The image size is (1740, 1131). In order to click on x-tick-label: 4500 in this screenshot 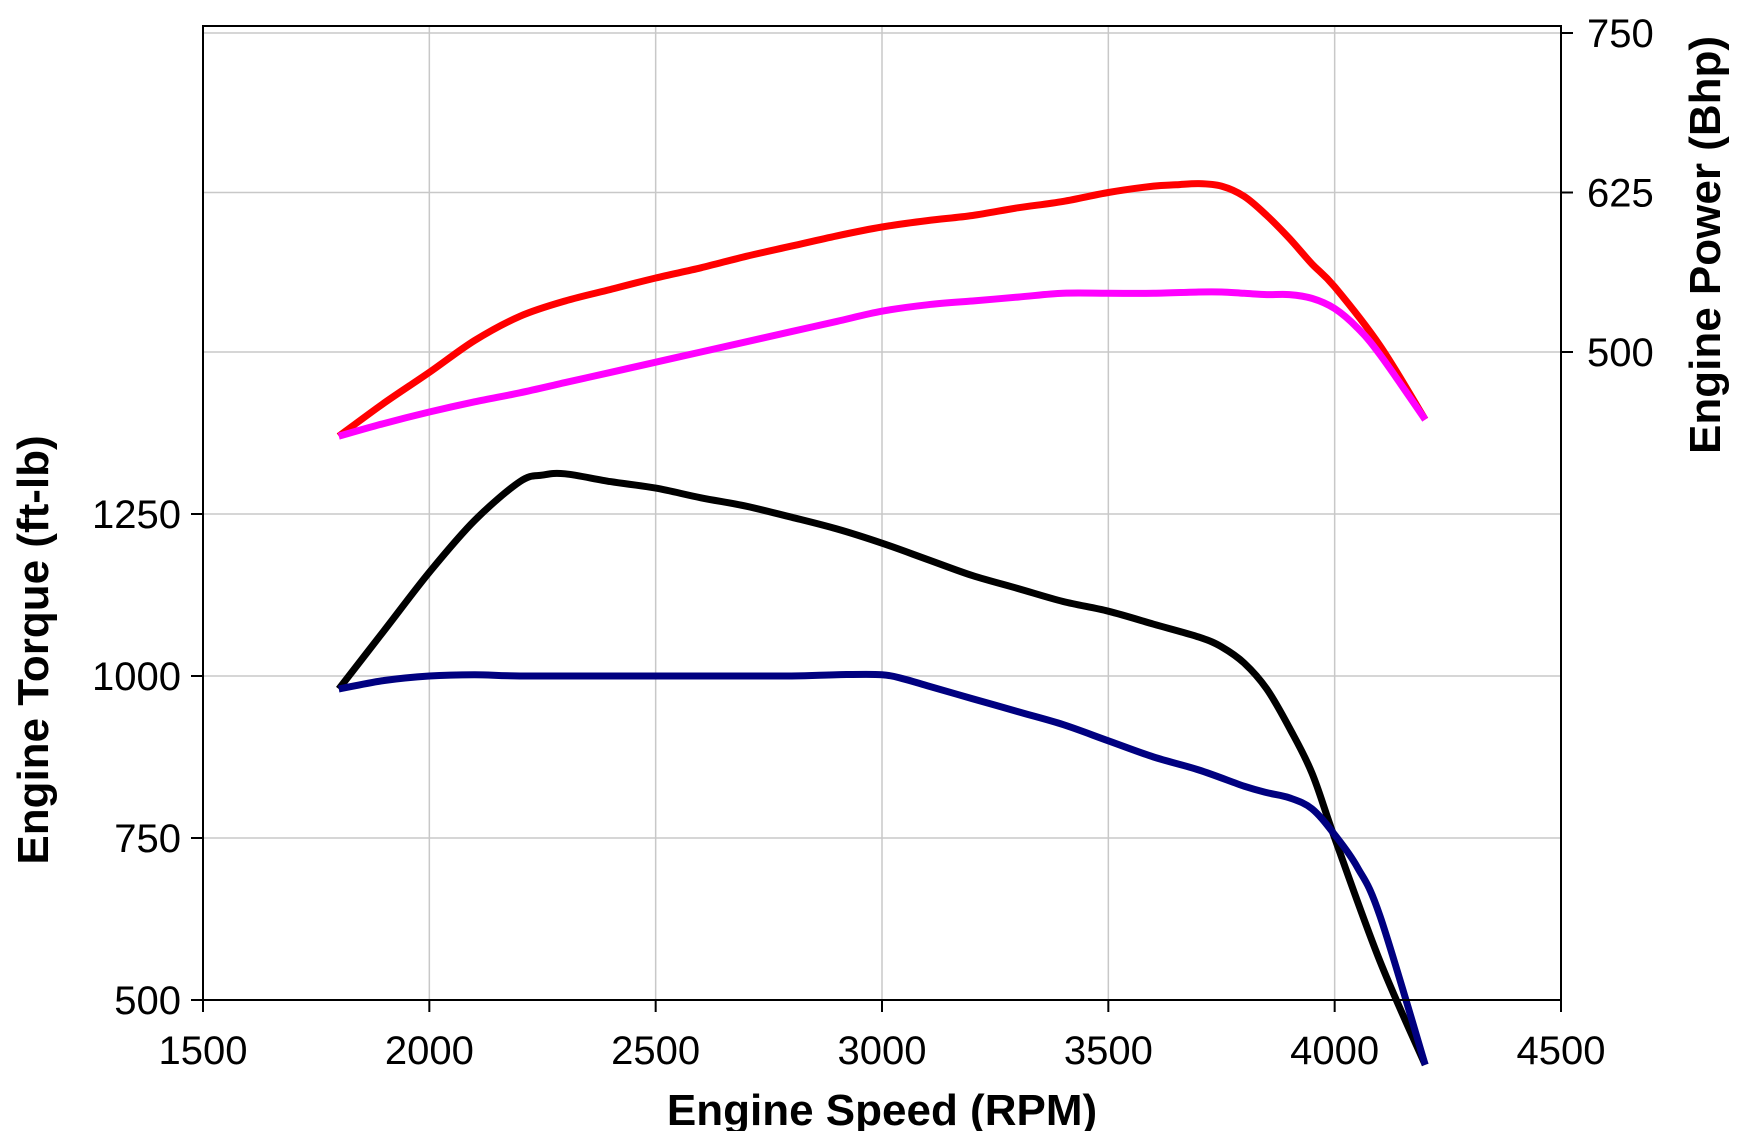, I will do `click(1561, 1051)`.